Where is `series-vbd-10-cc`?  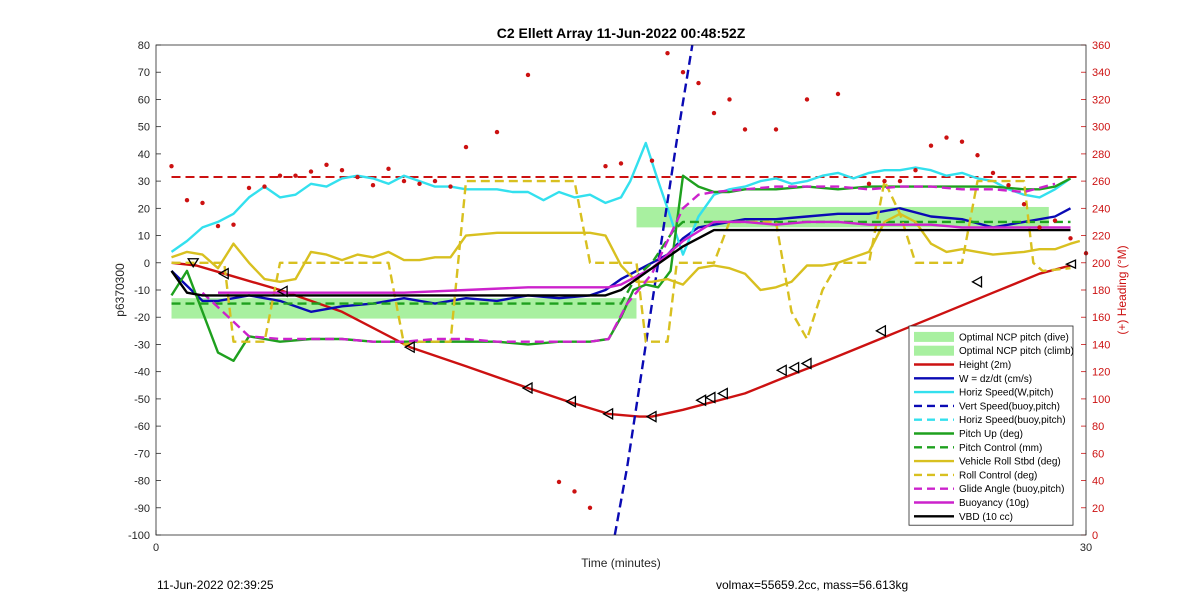
series-vbd-10-cc is located at coordinates (620, 262).